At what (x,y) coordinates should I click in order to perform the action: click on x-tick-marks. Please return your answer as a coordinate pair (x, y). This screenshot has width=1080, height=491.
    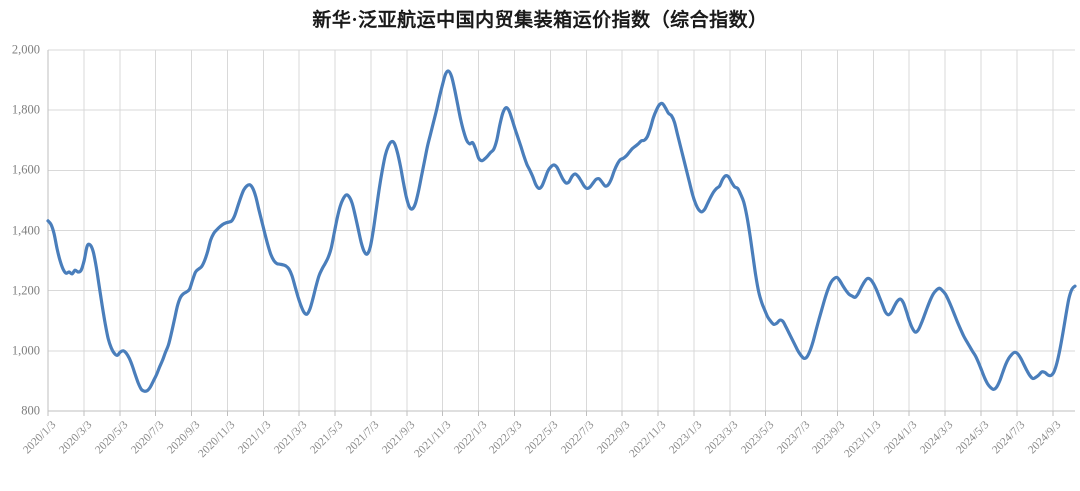
    Looking at the image, I should click on (550, 413).